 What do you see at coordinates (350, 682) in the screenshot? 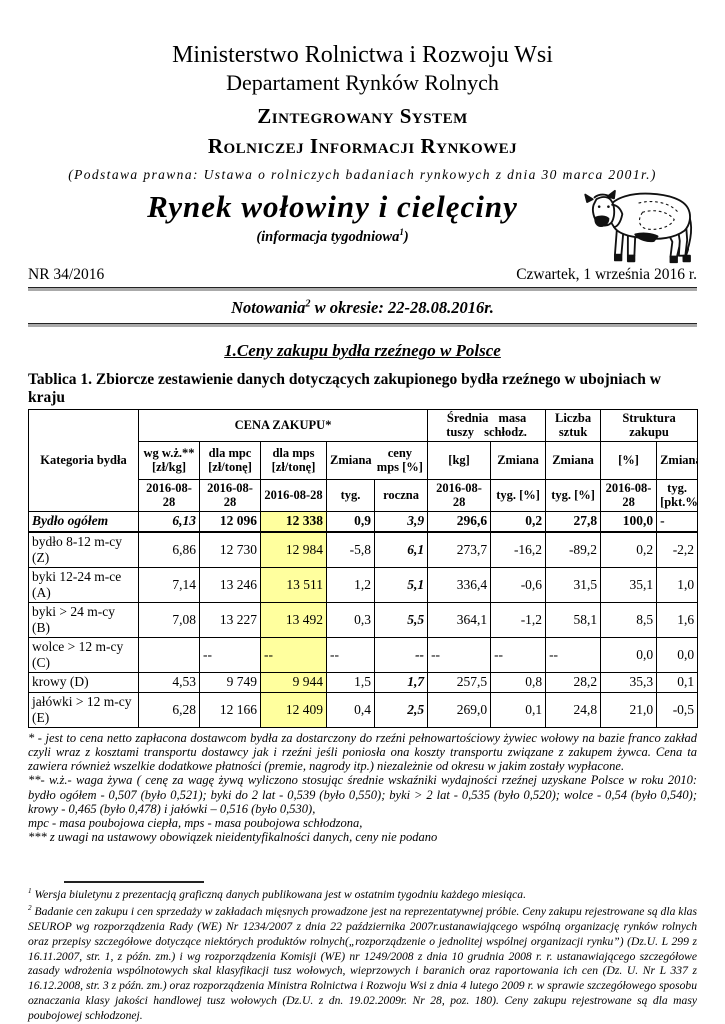
I see `row-value: 1,5` at bounding box center [350, 682].